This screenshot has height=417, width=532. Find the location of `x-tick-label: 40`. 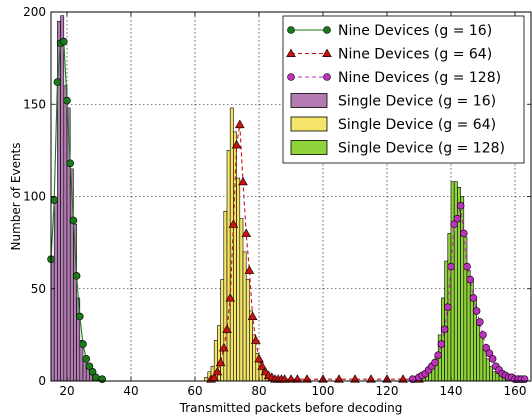

x-tick-label: 40 is located at coordinates (130, 391).